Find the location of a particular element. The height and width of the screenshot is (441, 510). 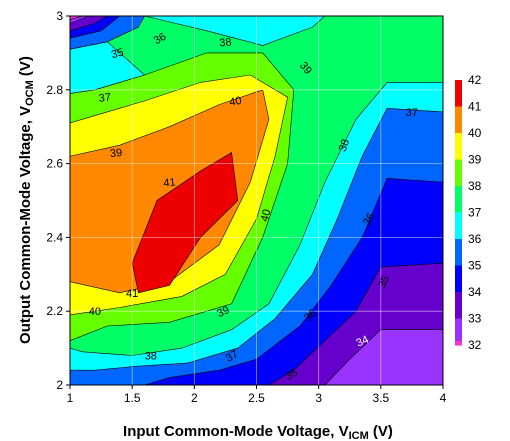

colorbar-label: 32 is located at coordinates (475, 345).